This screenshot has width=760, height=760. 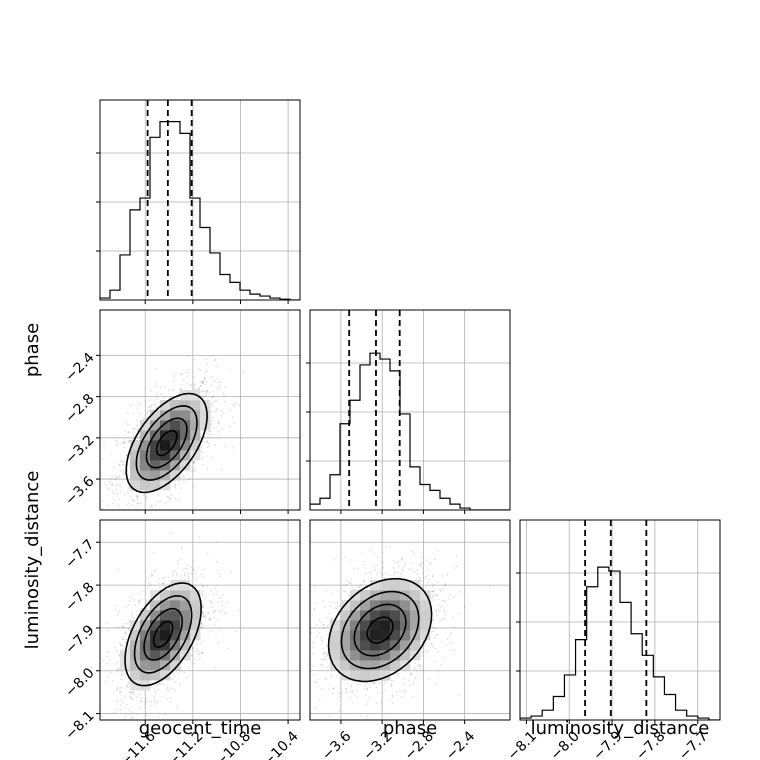 What do you see at coordinates (460, 744) in the screenshot?
I see `xtick-label-phase-3: −2.4` at bounding box center [460, 744].